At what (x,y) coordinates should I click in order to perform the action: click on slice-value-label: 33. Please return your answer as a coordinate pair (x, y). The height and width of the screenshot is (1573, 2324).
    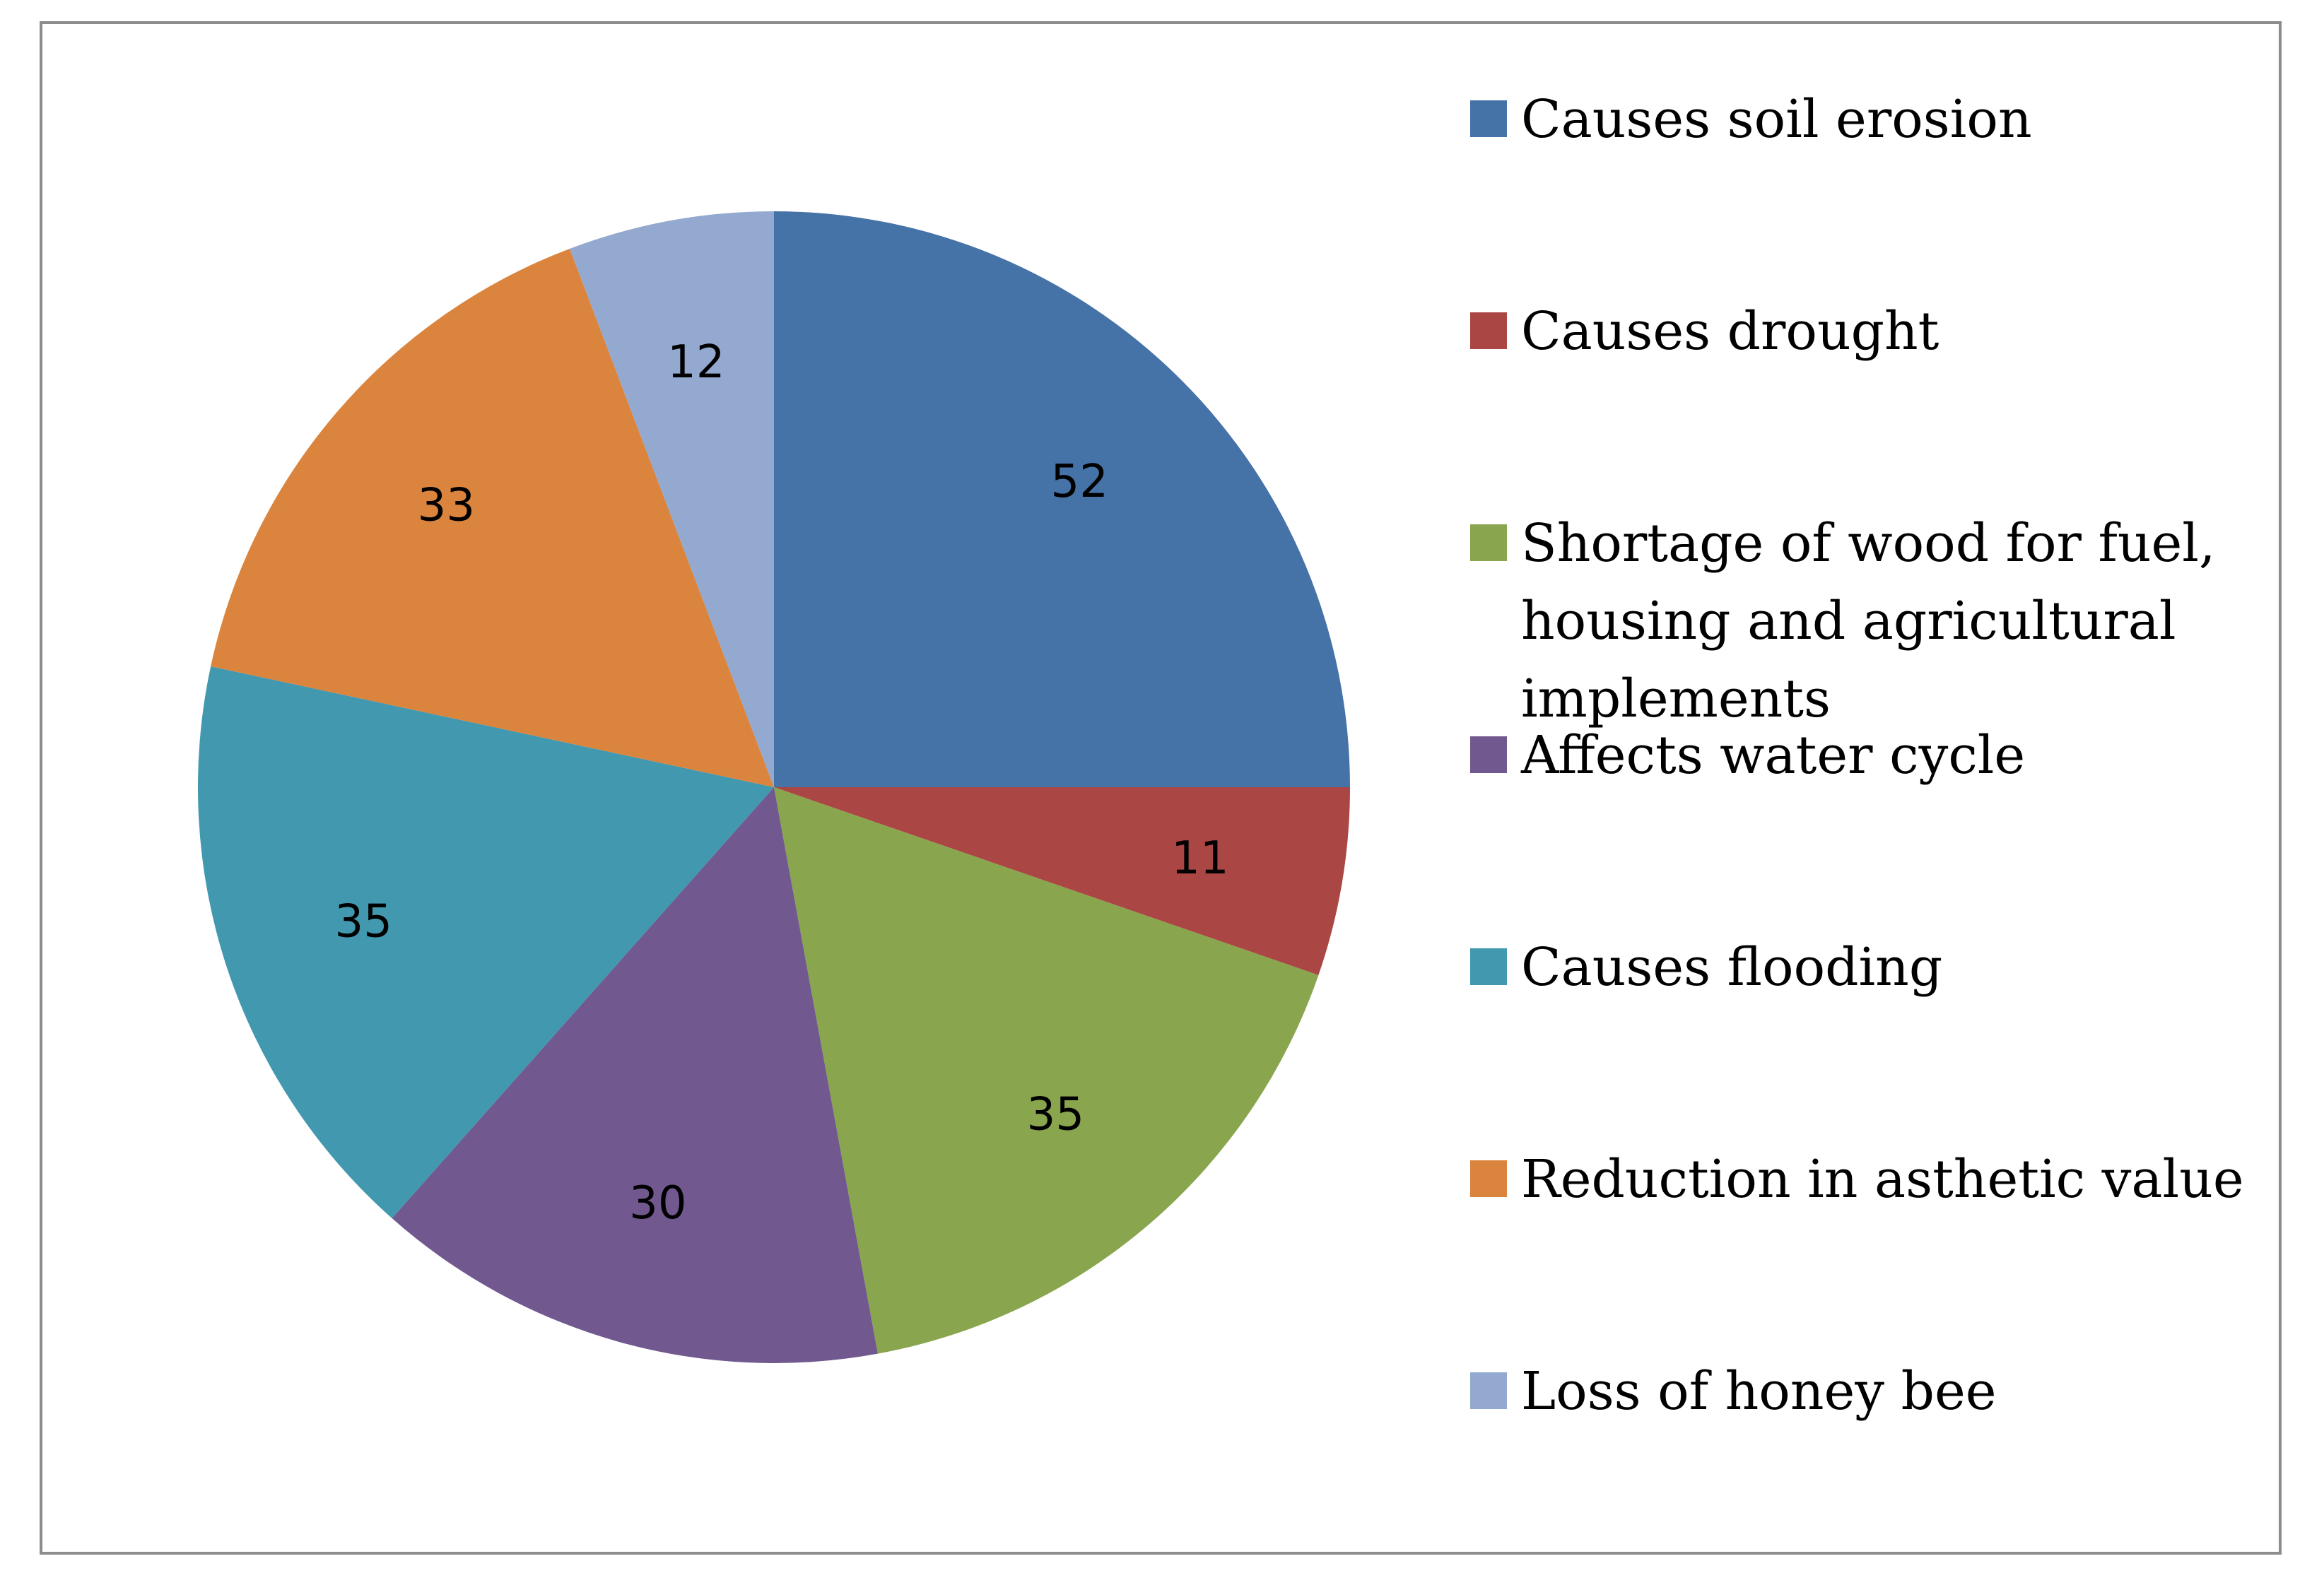
    Looking at the image, I should click on (446, 506).